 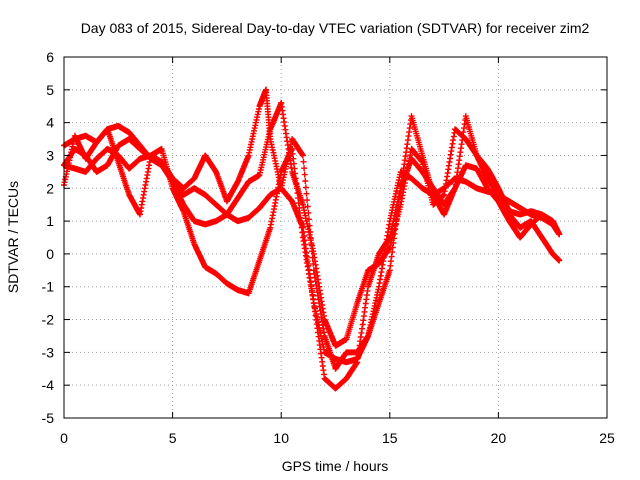 What do you see at coordinates (48, 418) in the screenshot?
I see `y-tick-label: -5` at bounding box center [48, 418].